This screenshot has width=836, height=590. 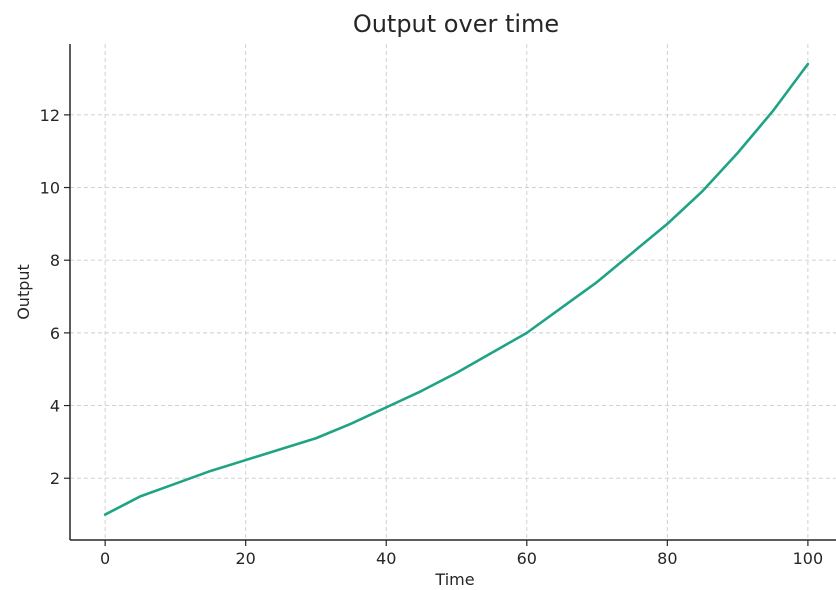 I want to click on x-tick-label: 100, so click(x=808, y=558).